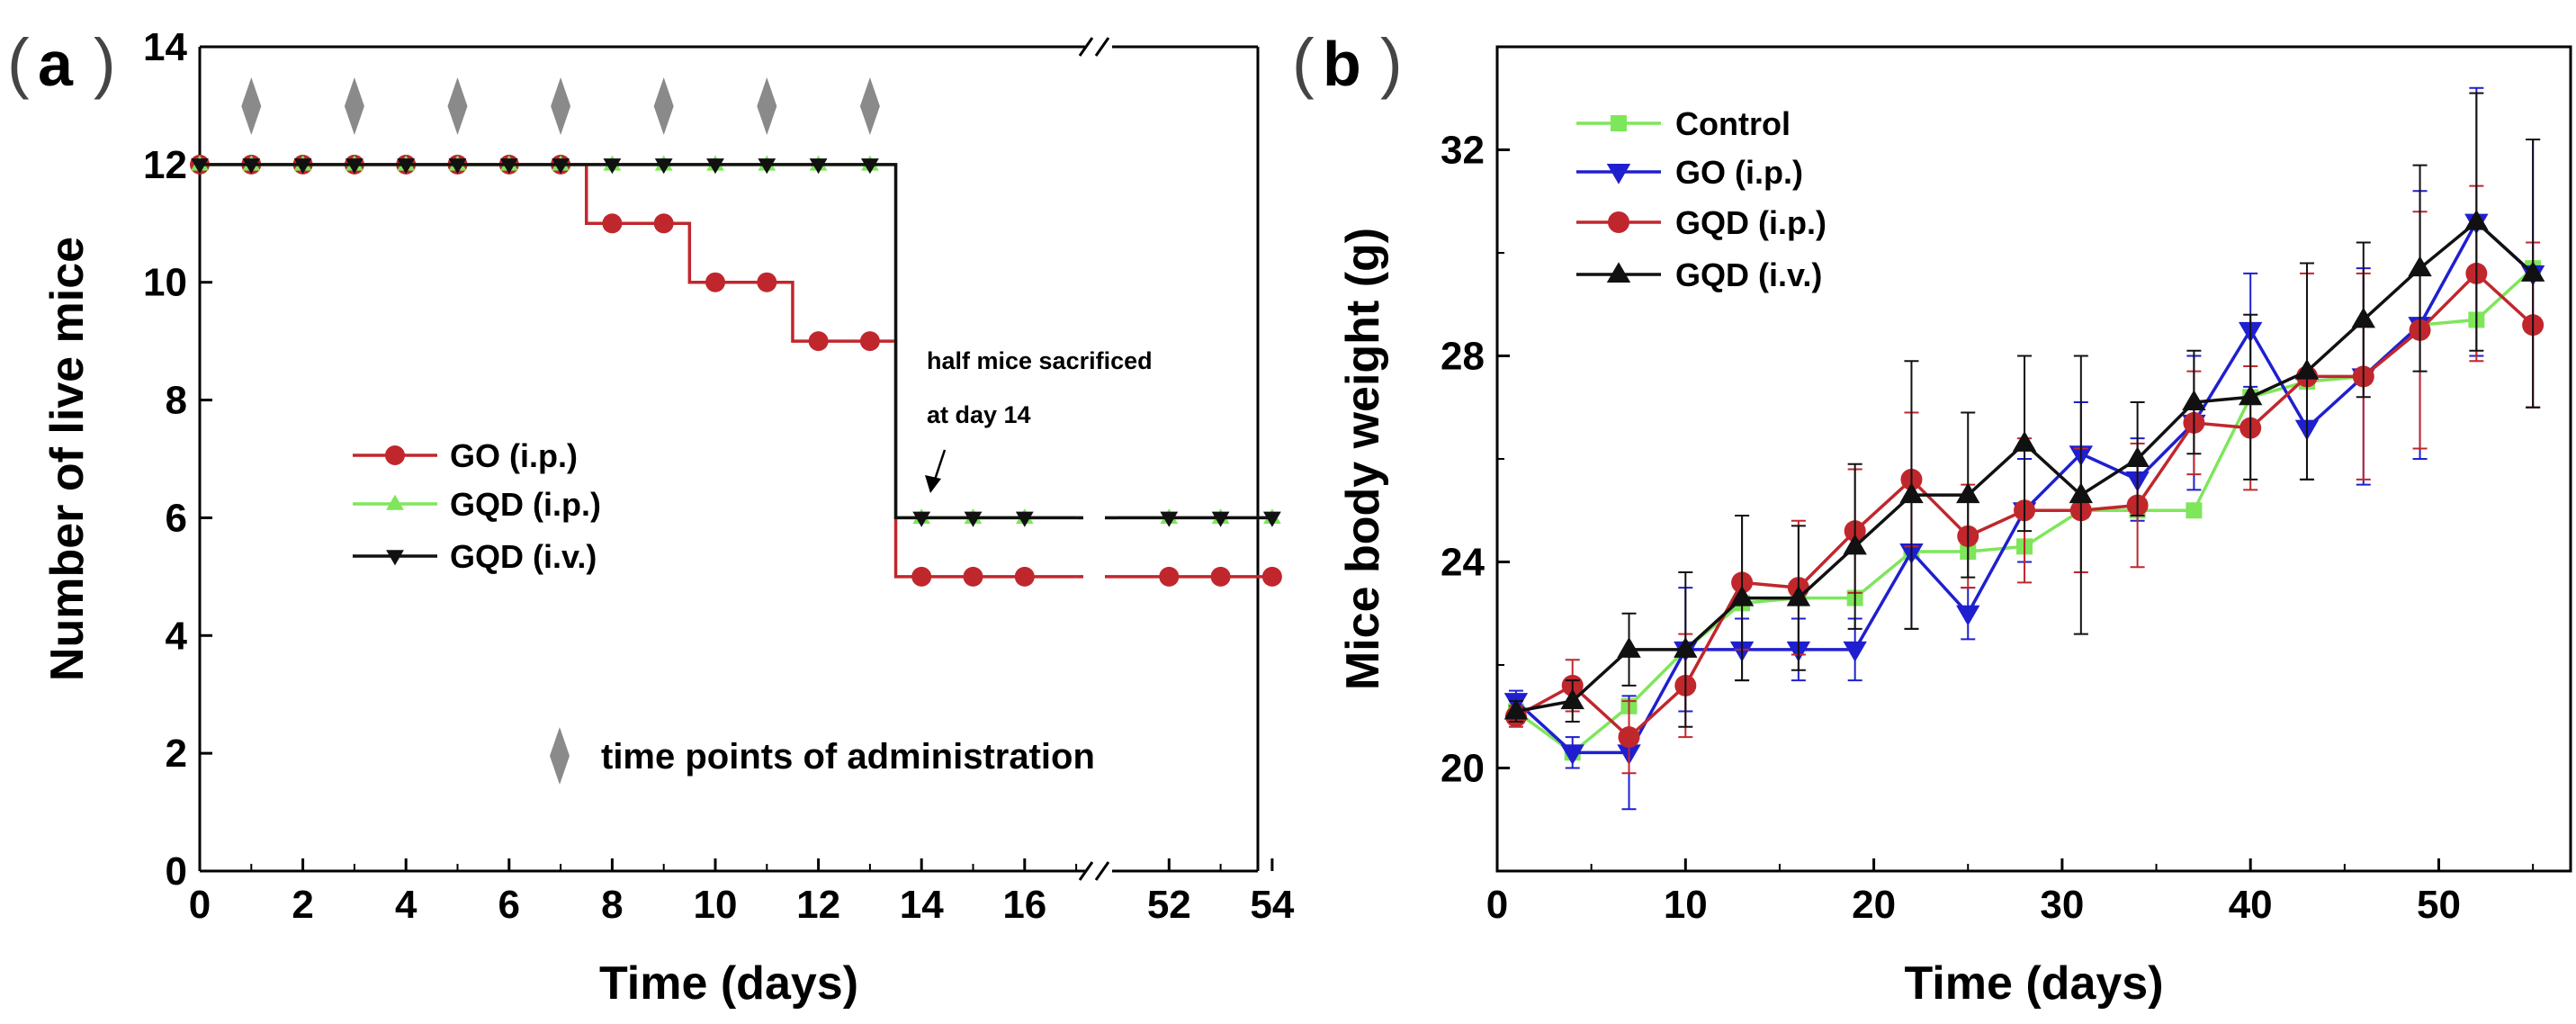 This screenshot has width=2576, height=1024. I want to click on y-tick-label: 28, so click(1463, 357).